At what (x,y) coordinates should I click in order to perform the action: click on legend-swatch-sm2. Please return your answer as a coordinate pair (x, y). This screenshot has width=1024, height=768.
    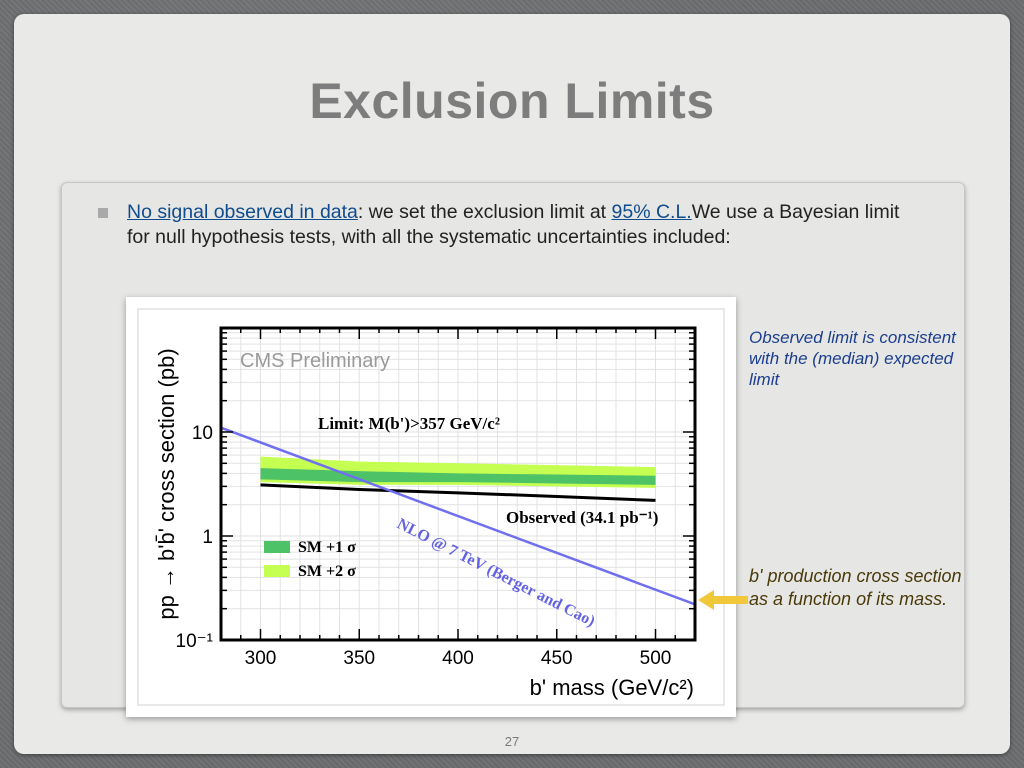
    Looking at the image, I should click on (277, 571).